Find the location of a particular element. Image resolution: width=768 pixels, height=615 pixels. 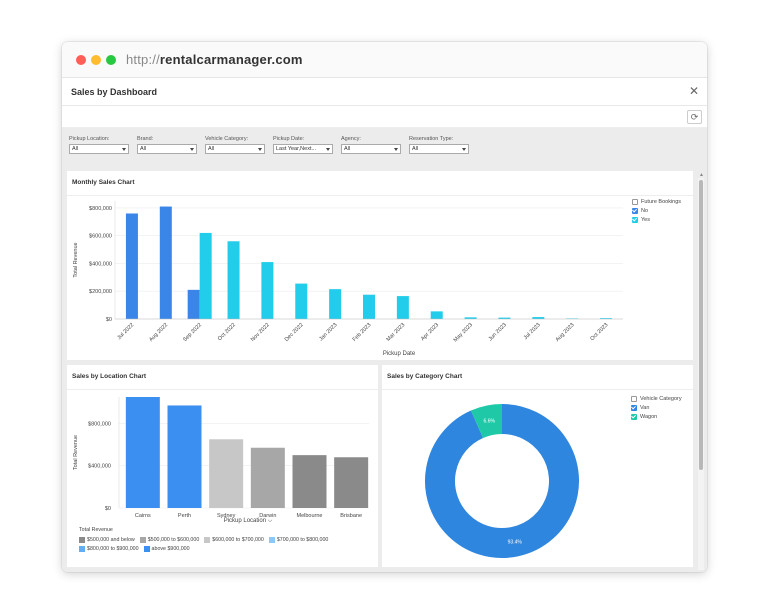

x-tick-label: Cairns is located at coordinates (143, 516).